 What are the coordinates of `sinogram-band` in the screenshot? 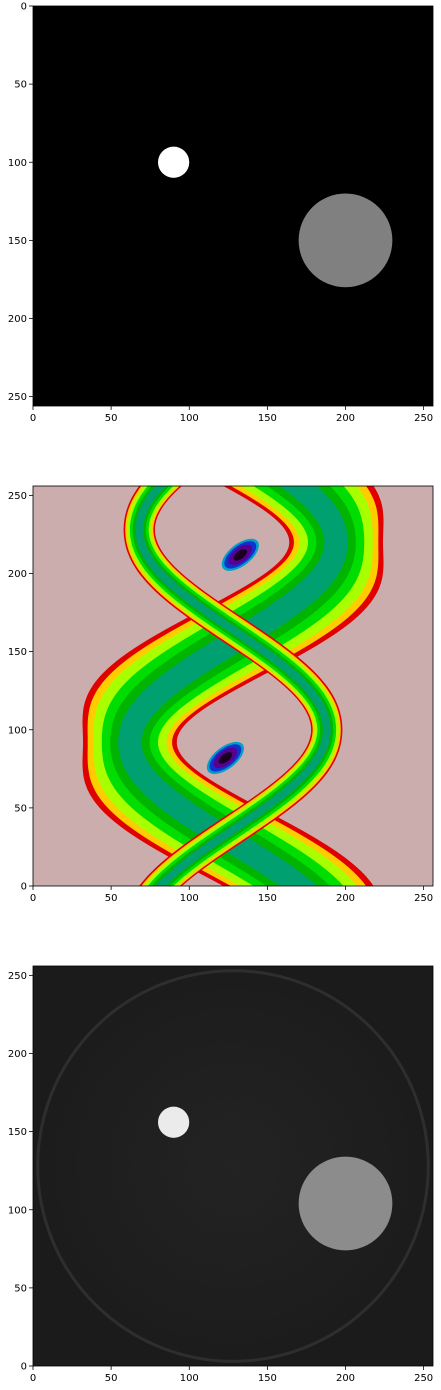 It's located at (233, 686).